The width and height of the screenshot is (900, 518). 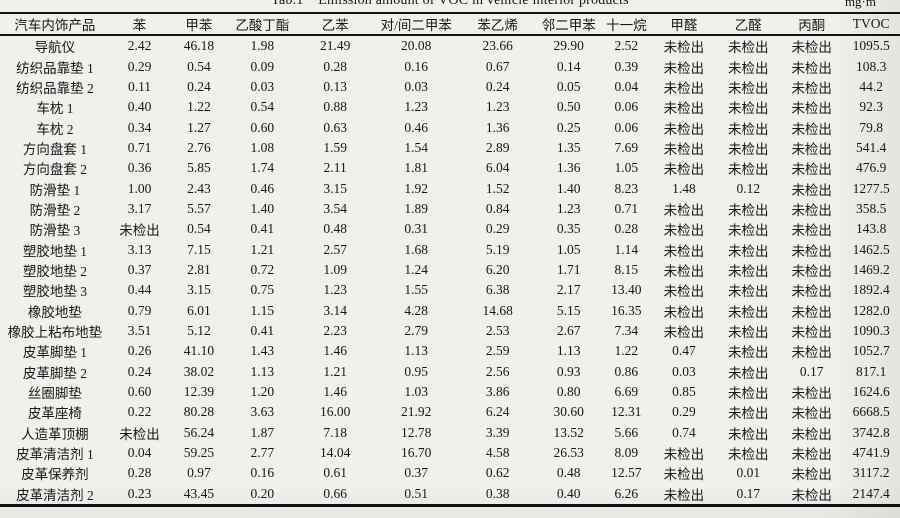 I want to click on value-cell: 3.13, so click(x=139, y=249).